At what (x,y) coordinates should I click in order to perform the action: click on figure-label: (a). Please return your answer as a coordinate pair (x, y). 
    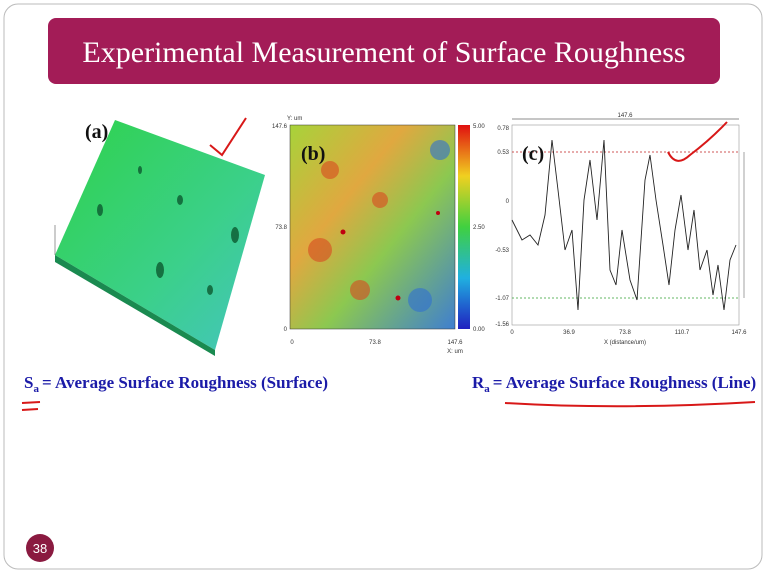
    Looking at the image, I should click on (96, 132).